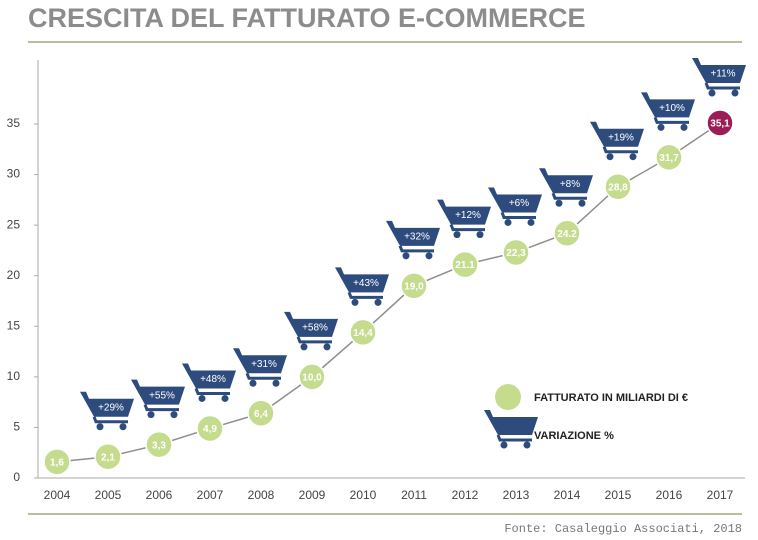  Describe the element at coordinates (14, 325) in the screenshot. I see `y-tick-label: 15` at that location.